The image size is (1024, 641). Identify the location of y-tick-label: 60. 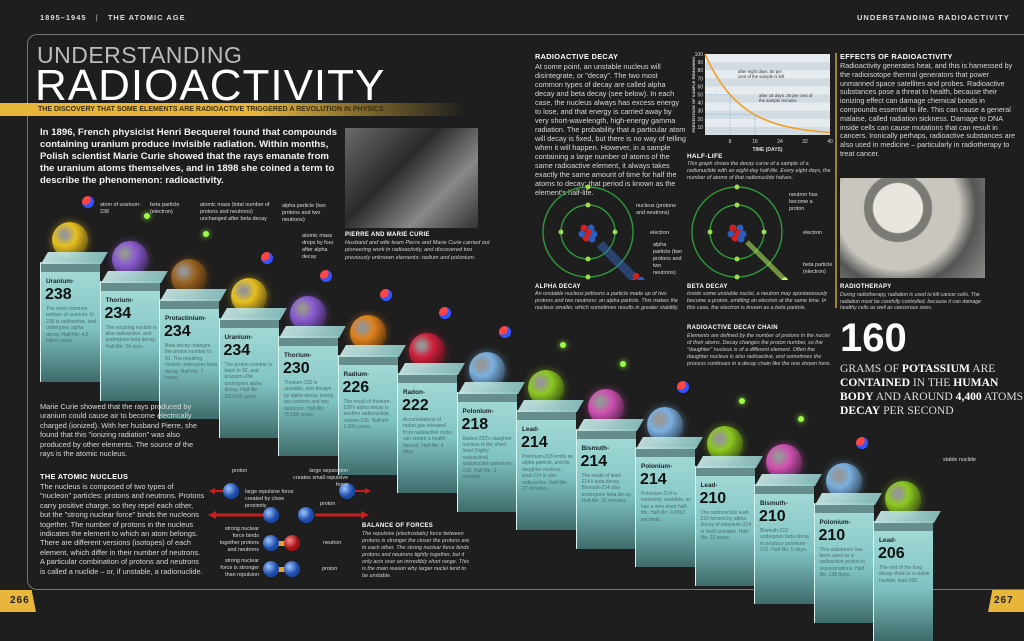
(700, 87).